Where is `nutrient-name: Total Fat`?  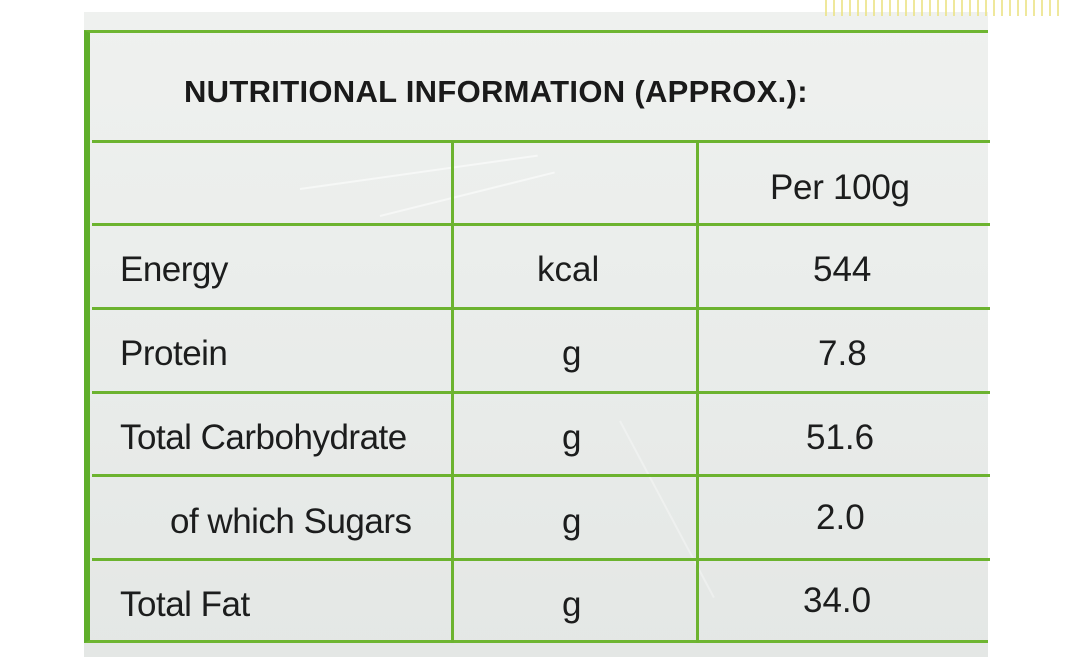 nutrient-name: Total Fat is located at coordinates (185, 604).